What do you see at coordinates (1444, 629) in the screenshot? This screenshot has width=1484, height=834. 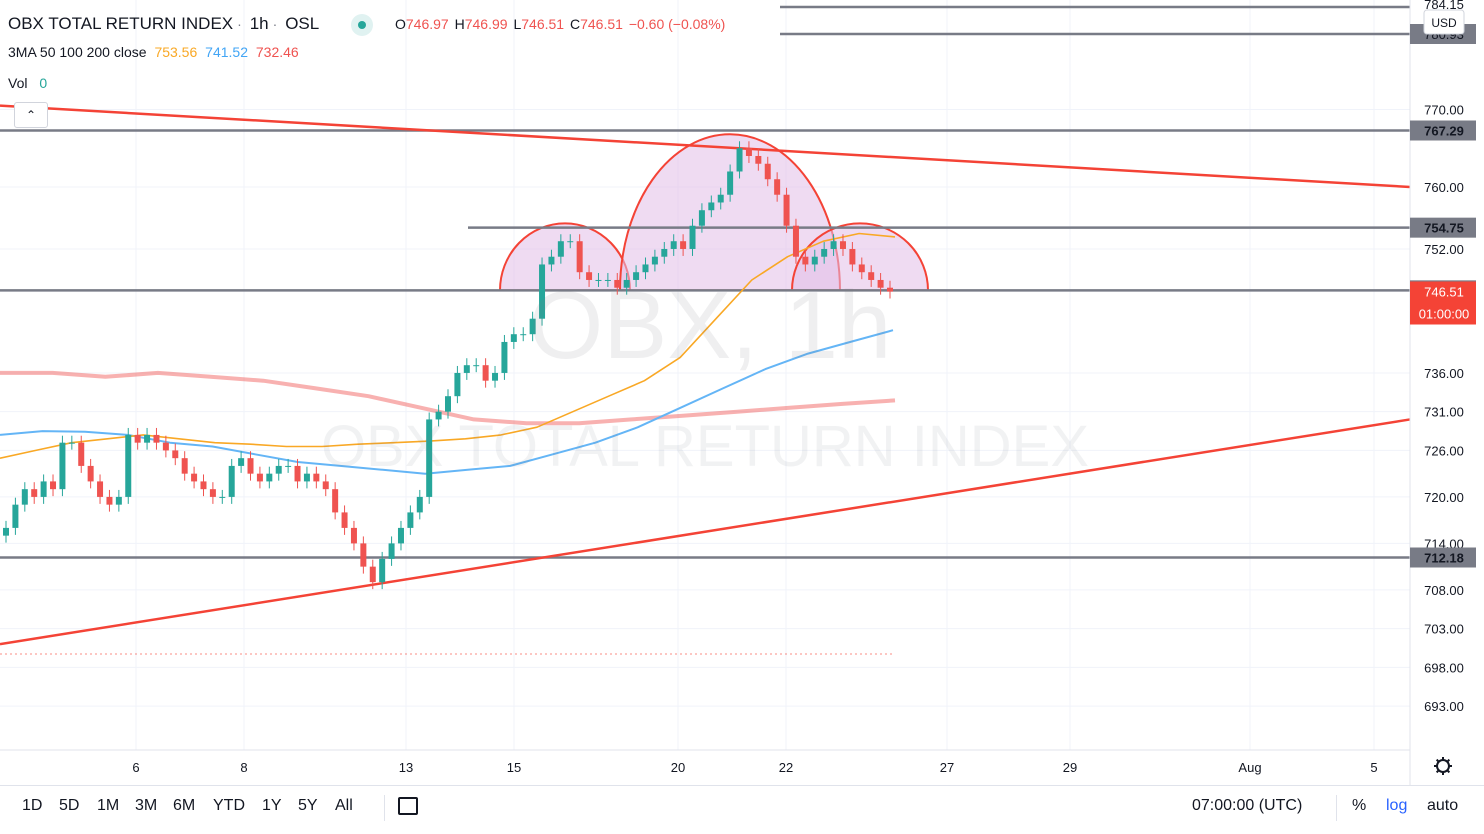 I see `price-tick-label: 703.00` at bounding box center [1444, 629].